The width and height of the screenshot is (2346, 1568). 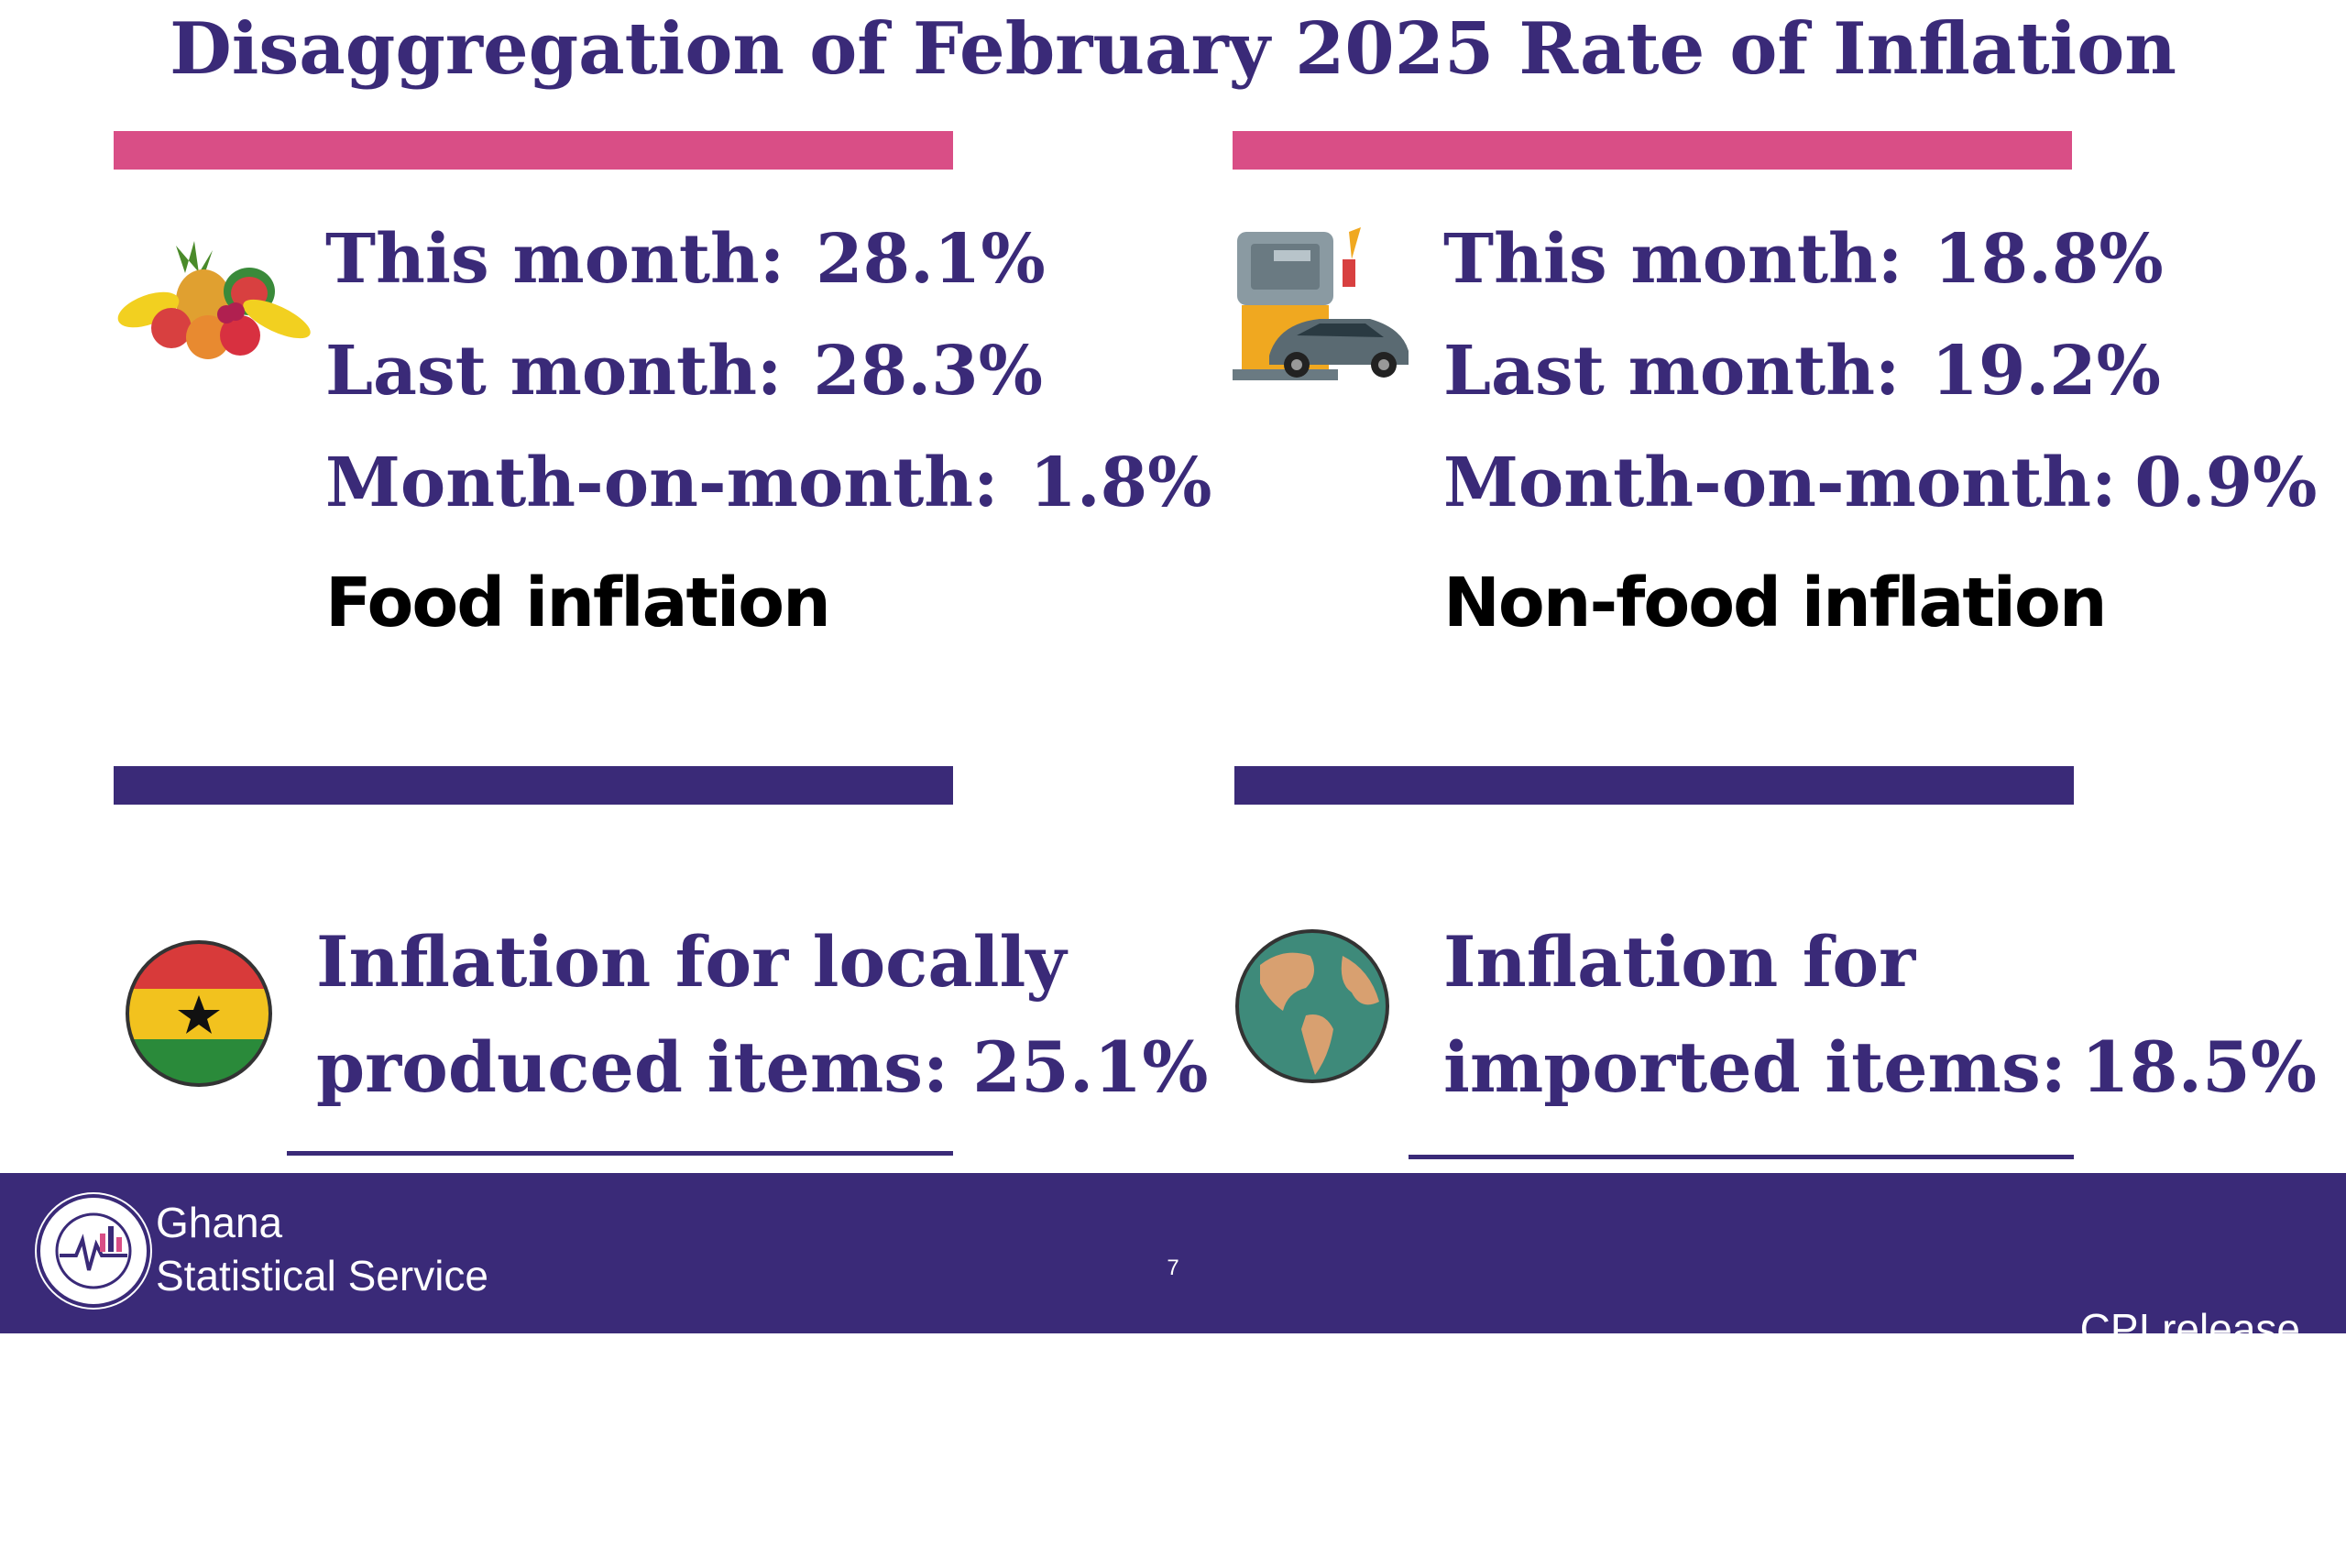 What do you see at coordinates (1754, 1067) in the screenshot?
I see `imported-line2-label: imported items:` at bounding box center [1754, 1067].